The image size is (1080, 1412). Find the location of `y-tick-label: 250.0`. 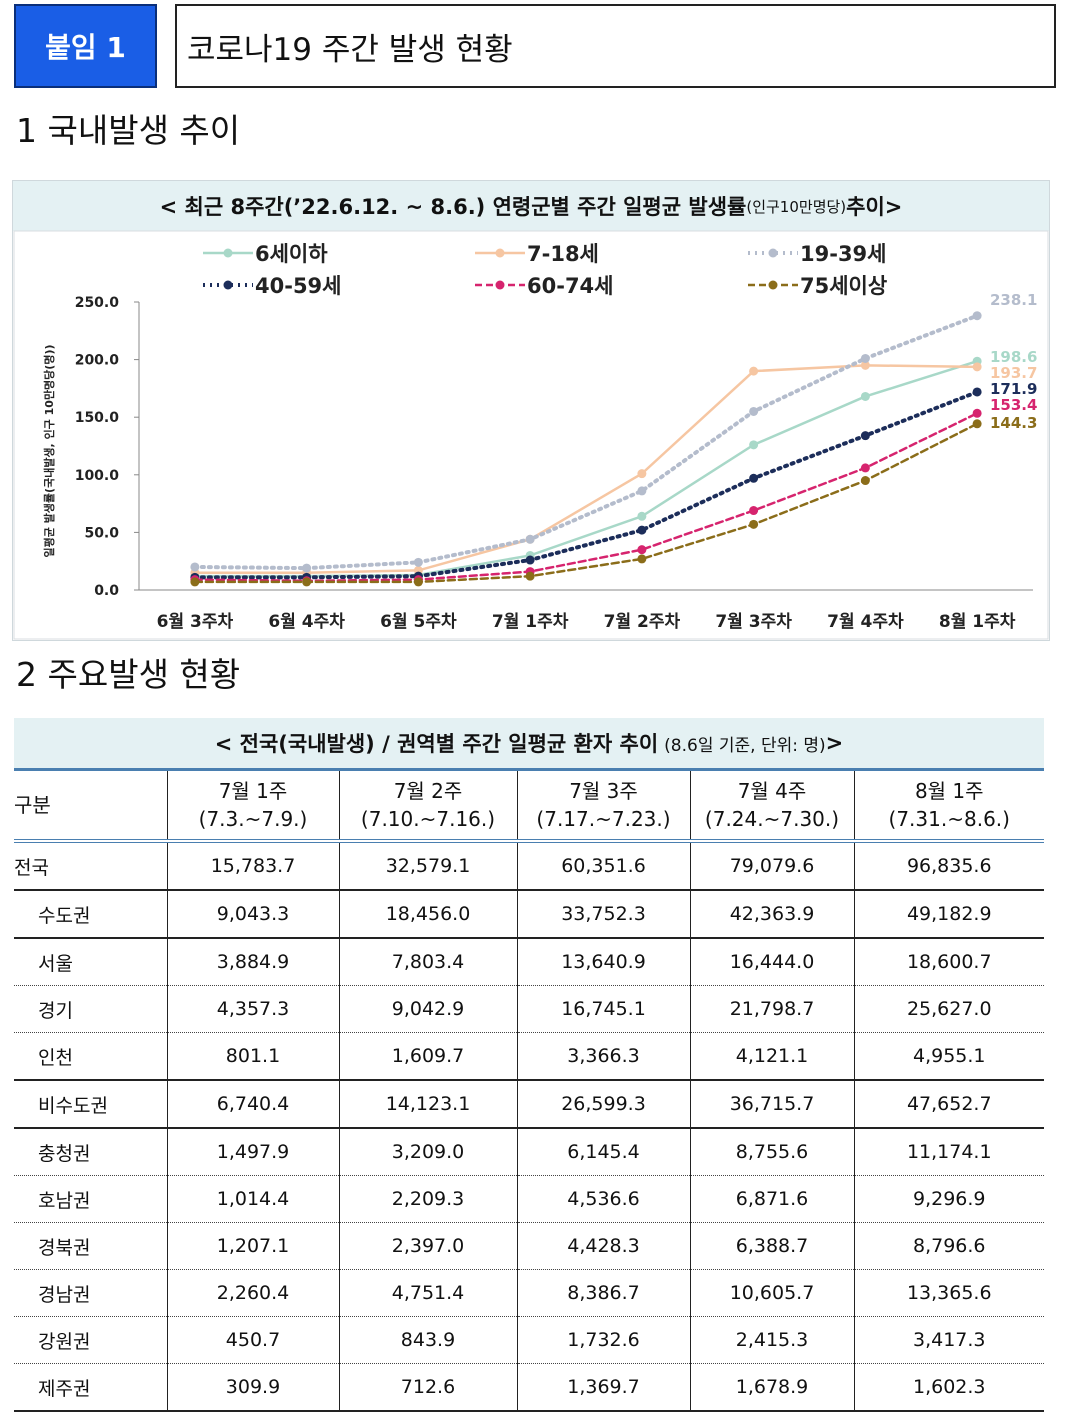

y-tick-label: 250.0 is located at coordinates (97, 303).